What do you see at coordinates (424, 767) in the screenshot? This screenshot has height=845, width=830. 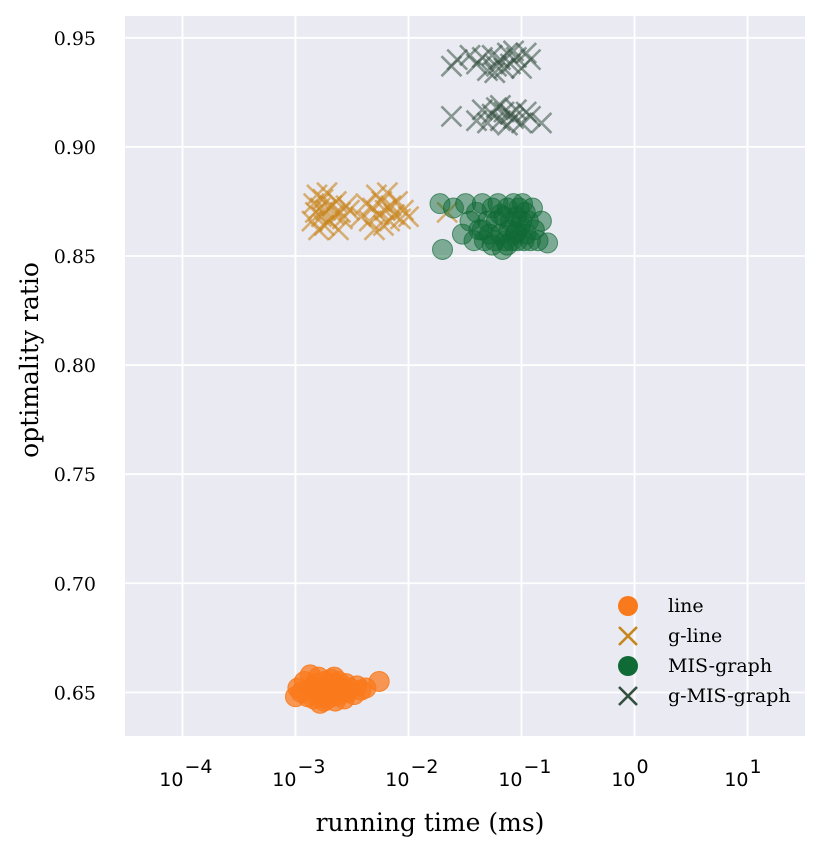 I see `x-tick-exponent-2: −2` at bounding box center [424, 767].